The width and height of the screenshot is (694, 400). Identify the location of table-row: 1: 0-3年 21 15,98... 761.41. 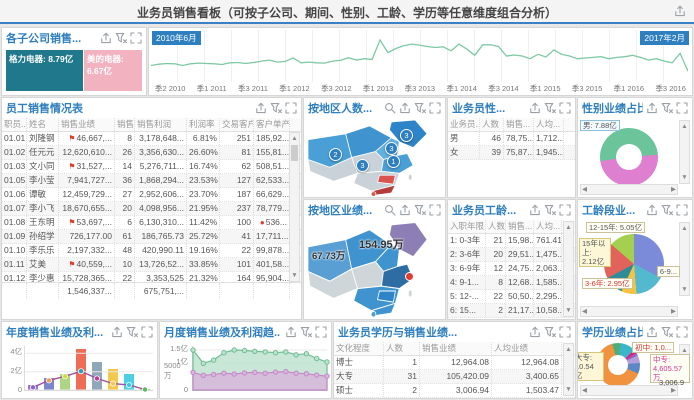
(511, 241).